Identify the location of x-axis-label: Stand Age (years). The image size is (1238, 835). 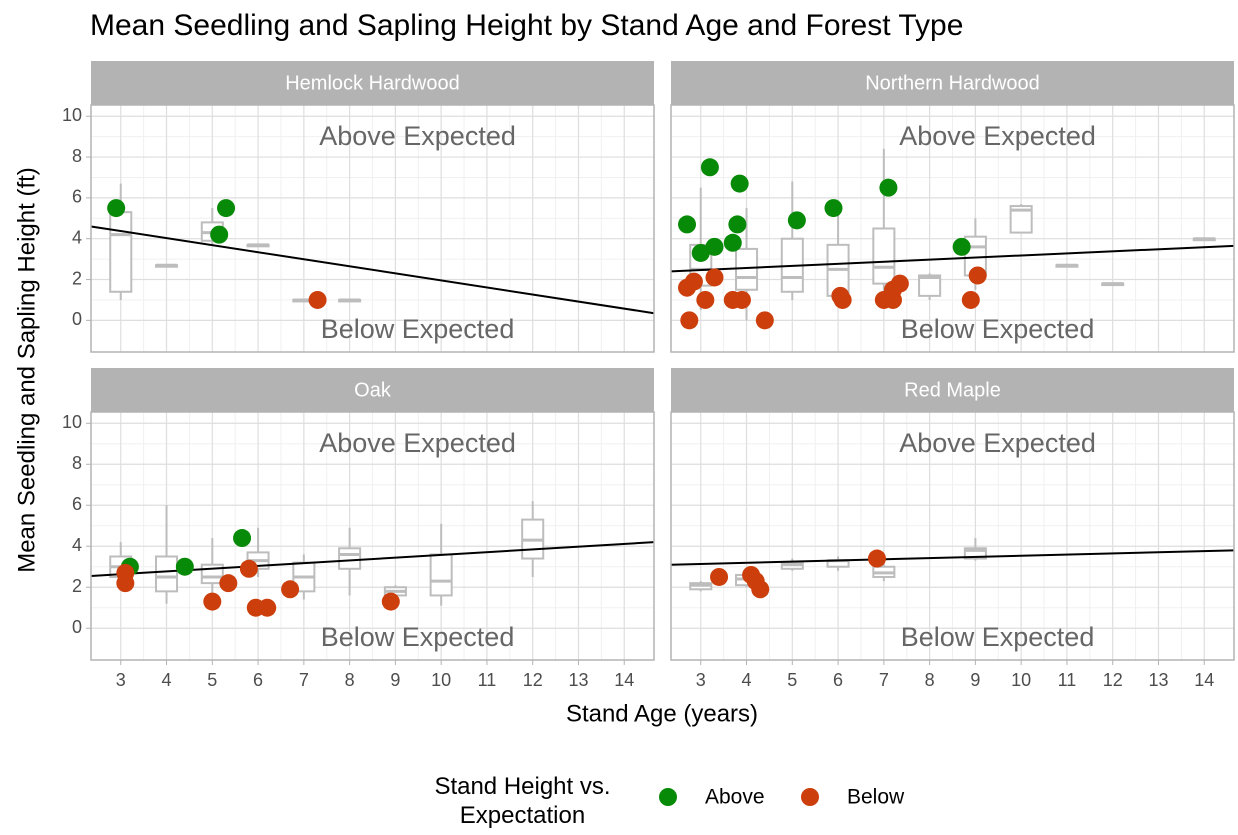
(662, 713).